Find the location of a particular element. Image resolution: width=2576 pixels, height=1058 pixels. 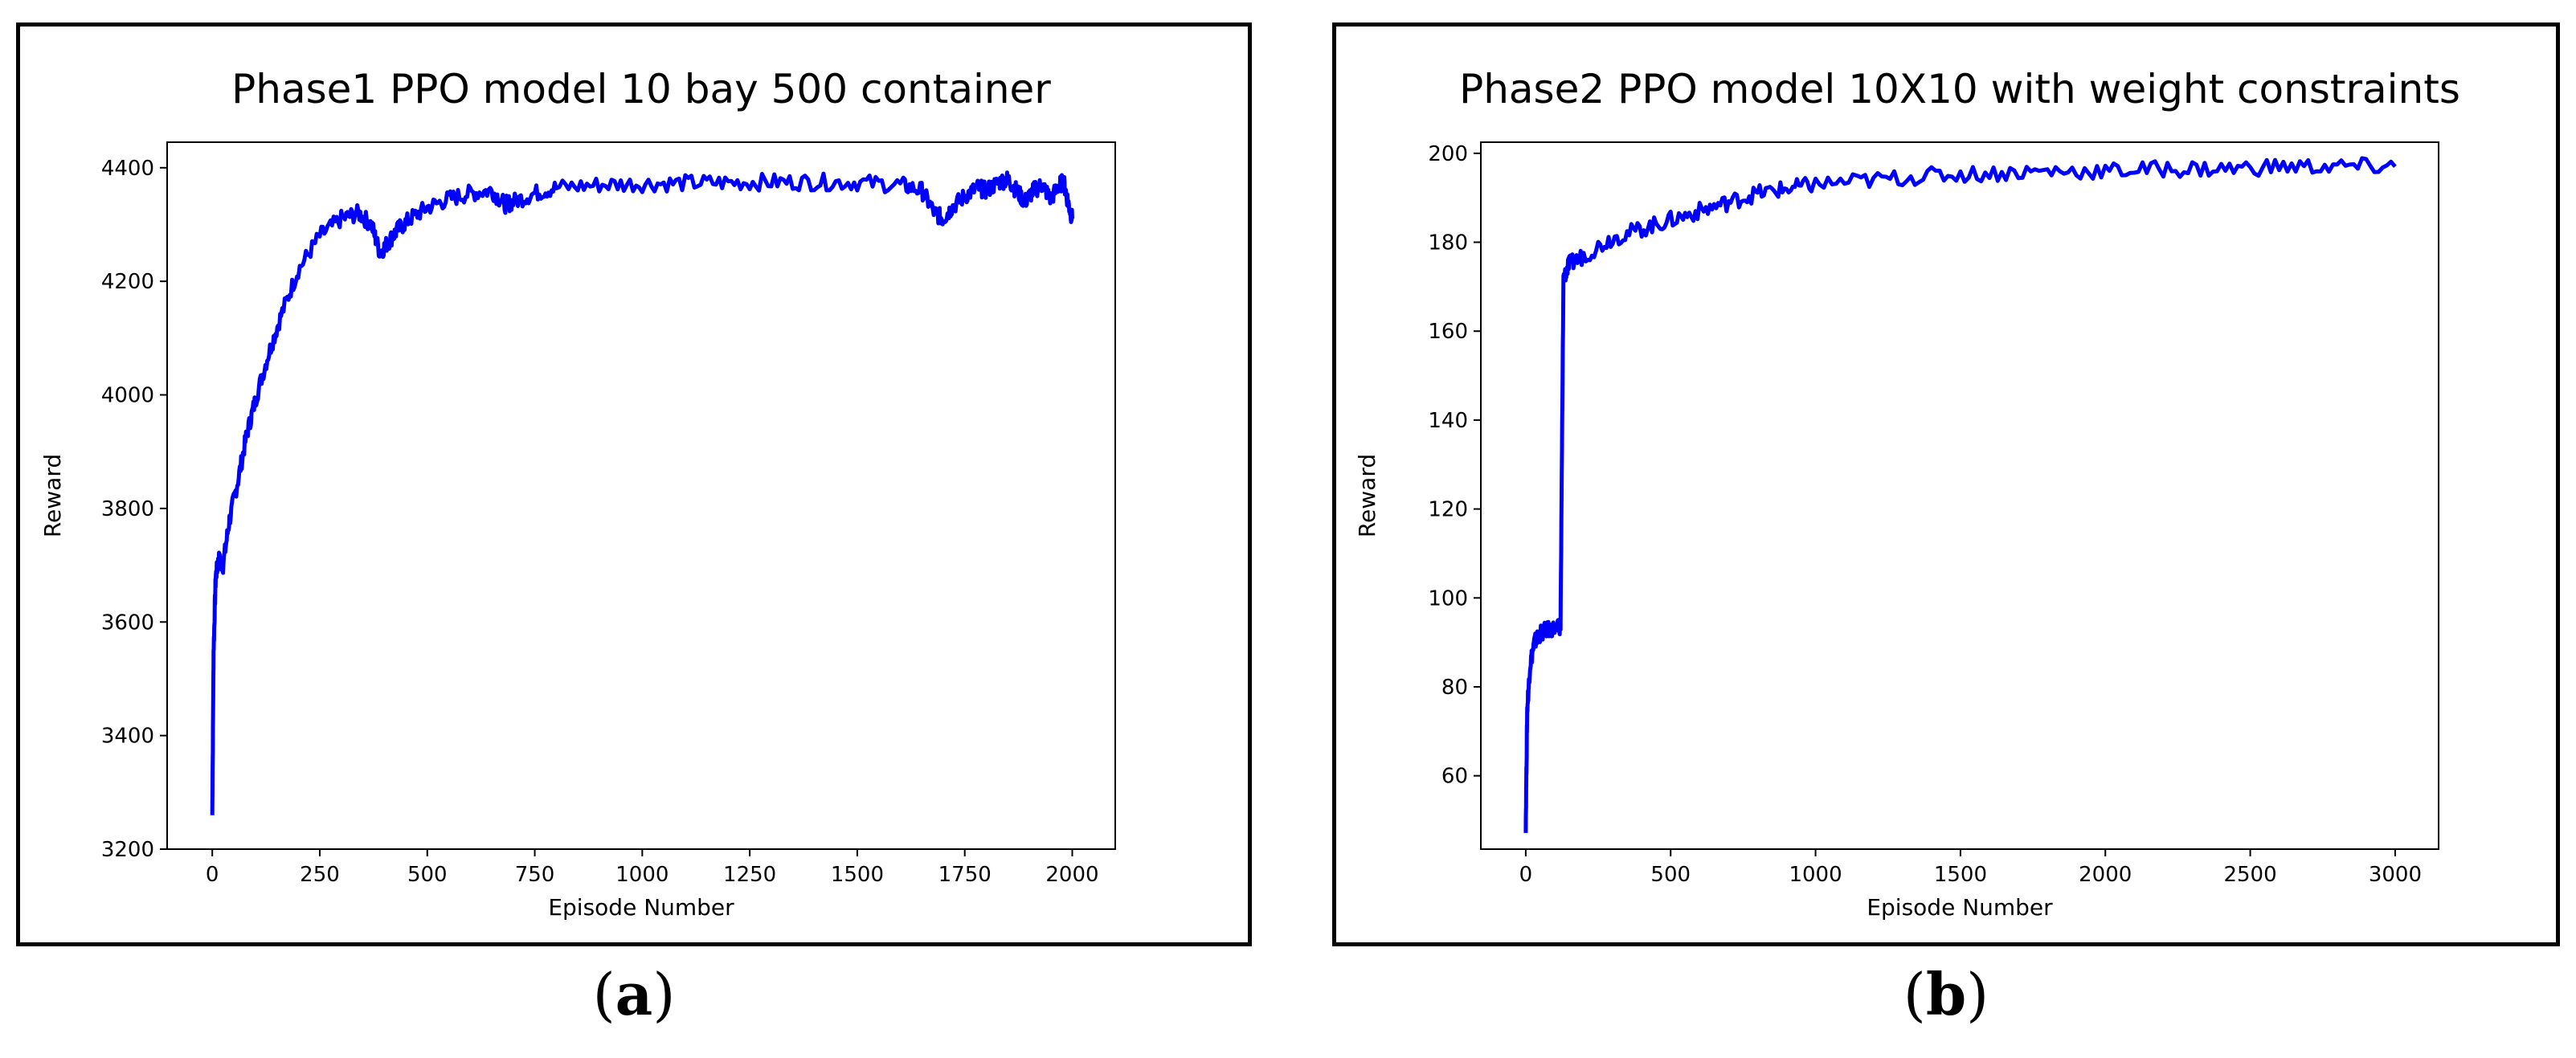

y-tick-label: 80 is located at coordinates (1454, 688).